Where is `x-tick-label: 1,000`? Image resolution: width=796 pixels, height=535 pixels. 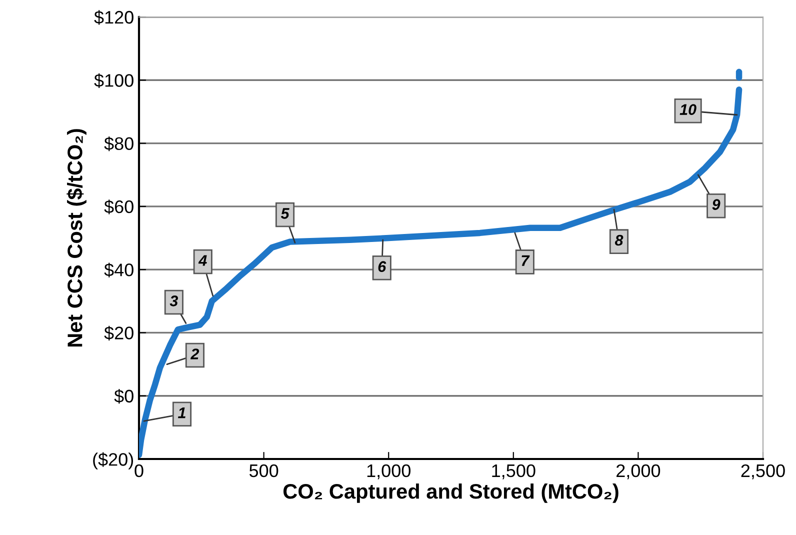
x-tick-label: 1,000 is located at coordinates (388, 472).